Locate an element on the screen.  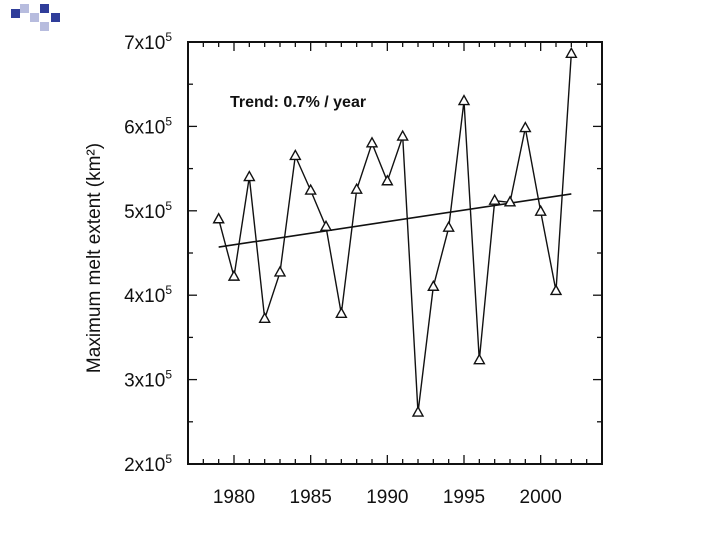
slide-bullet-decoration is located at coordinates (35, 20).